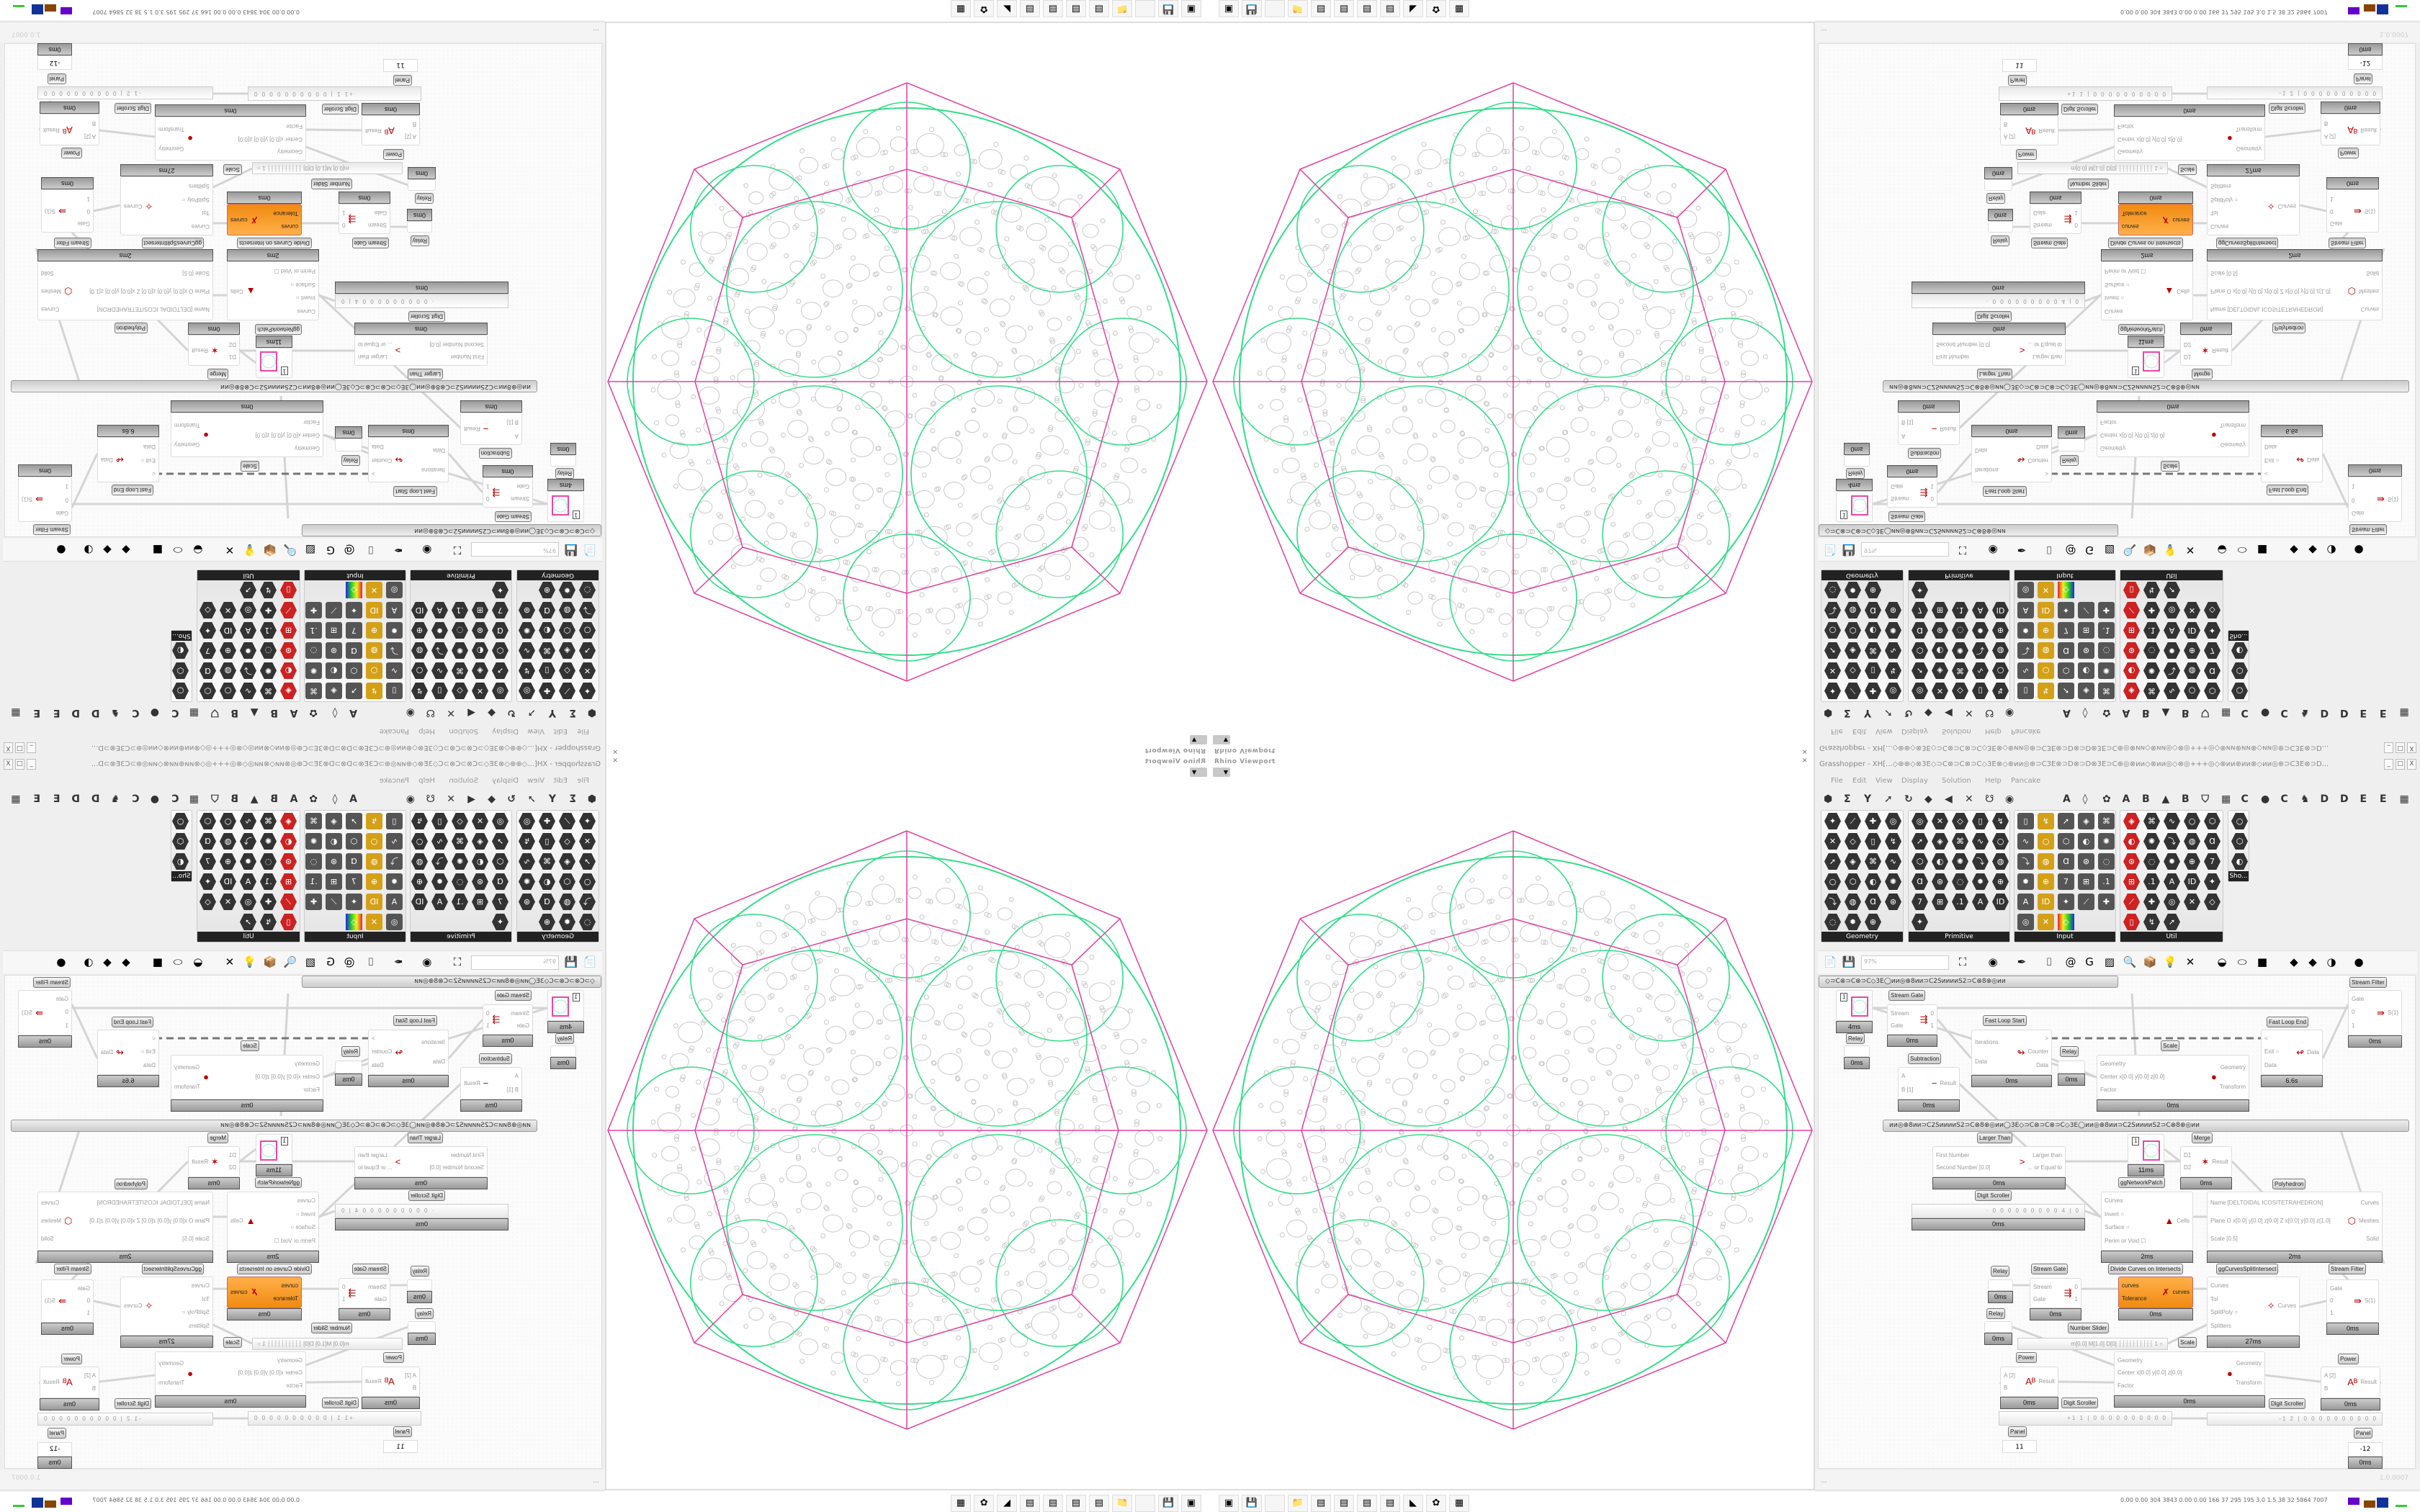  What do you see at coordinates (2324, 799) in the screenshot?
I see `tab-23: D` at bounding box center [2324, 799].